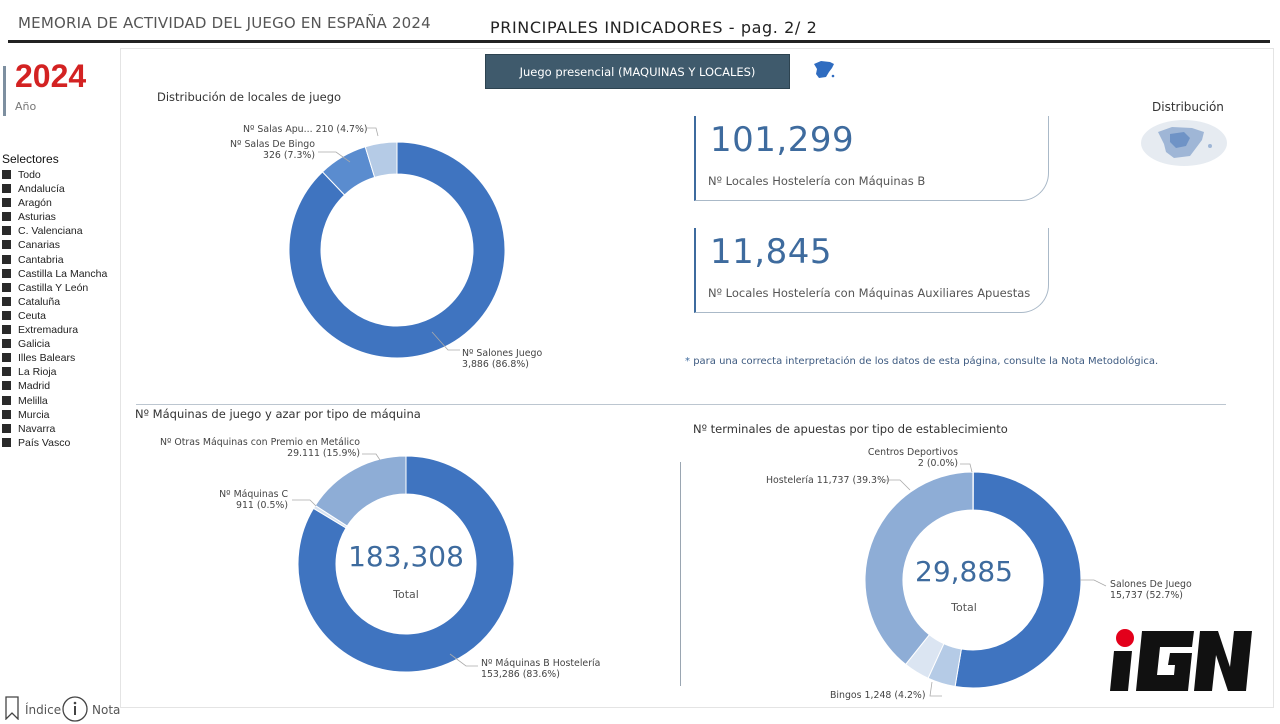  What do you see at coordinates (828, 480) in the screenshot?
I see `label-hosteleria: Hostelería 11,737 (39.3%)` at bounding box center [828, 480].